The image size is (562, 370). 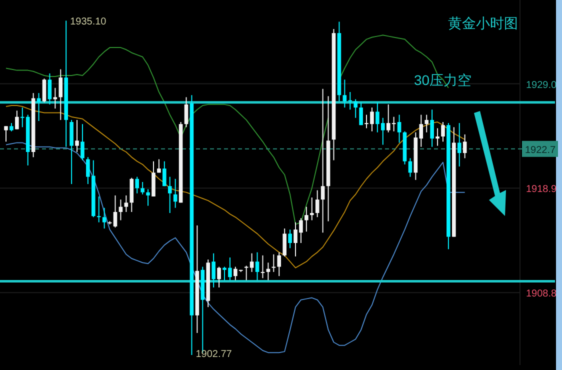 I want to click on y-tick-label: 1918.9, so click(x=542, y=190).